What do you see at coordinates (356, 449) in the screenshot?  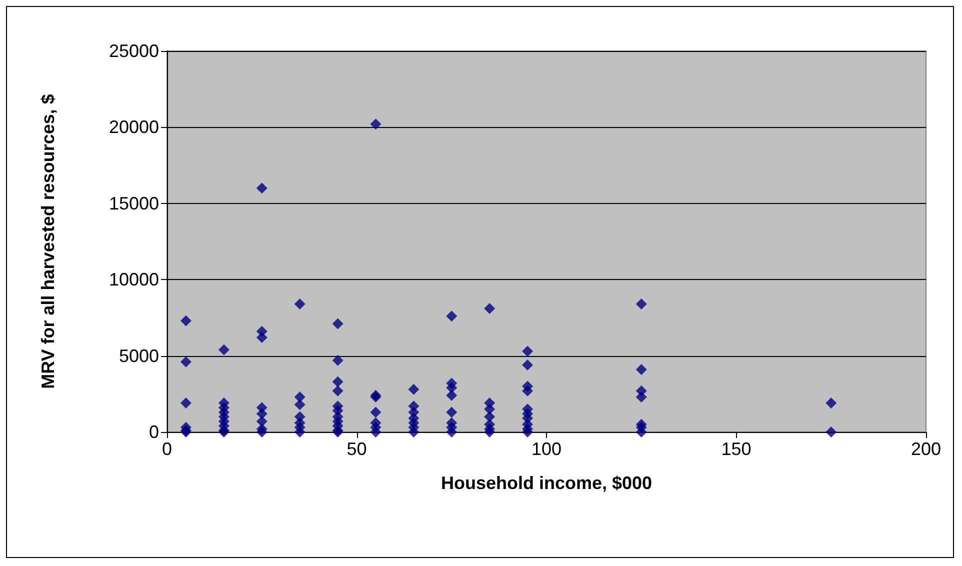 I see `x-tick-label: 50` at bounding box center [356, 449].